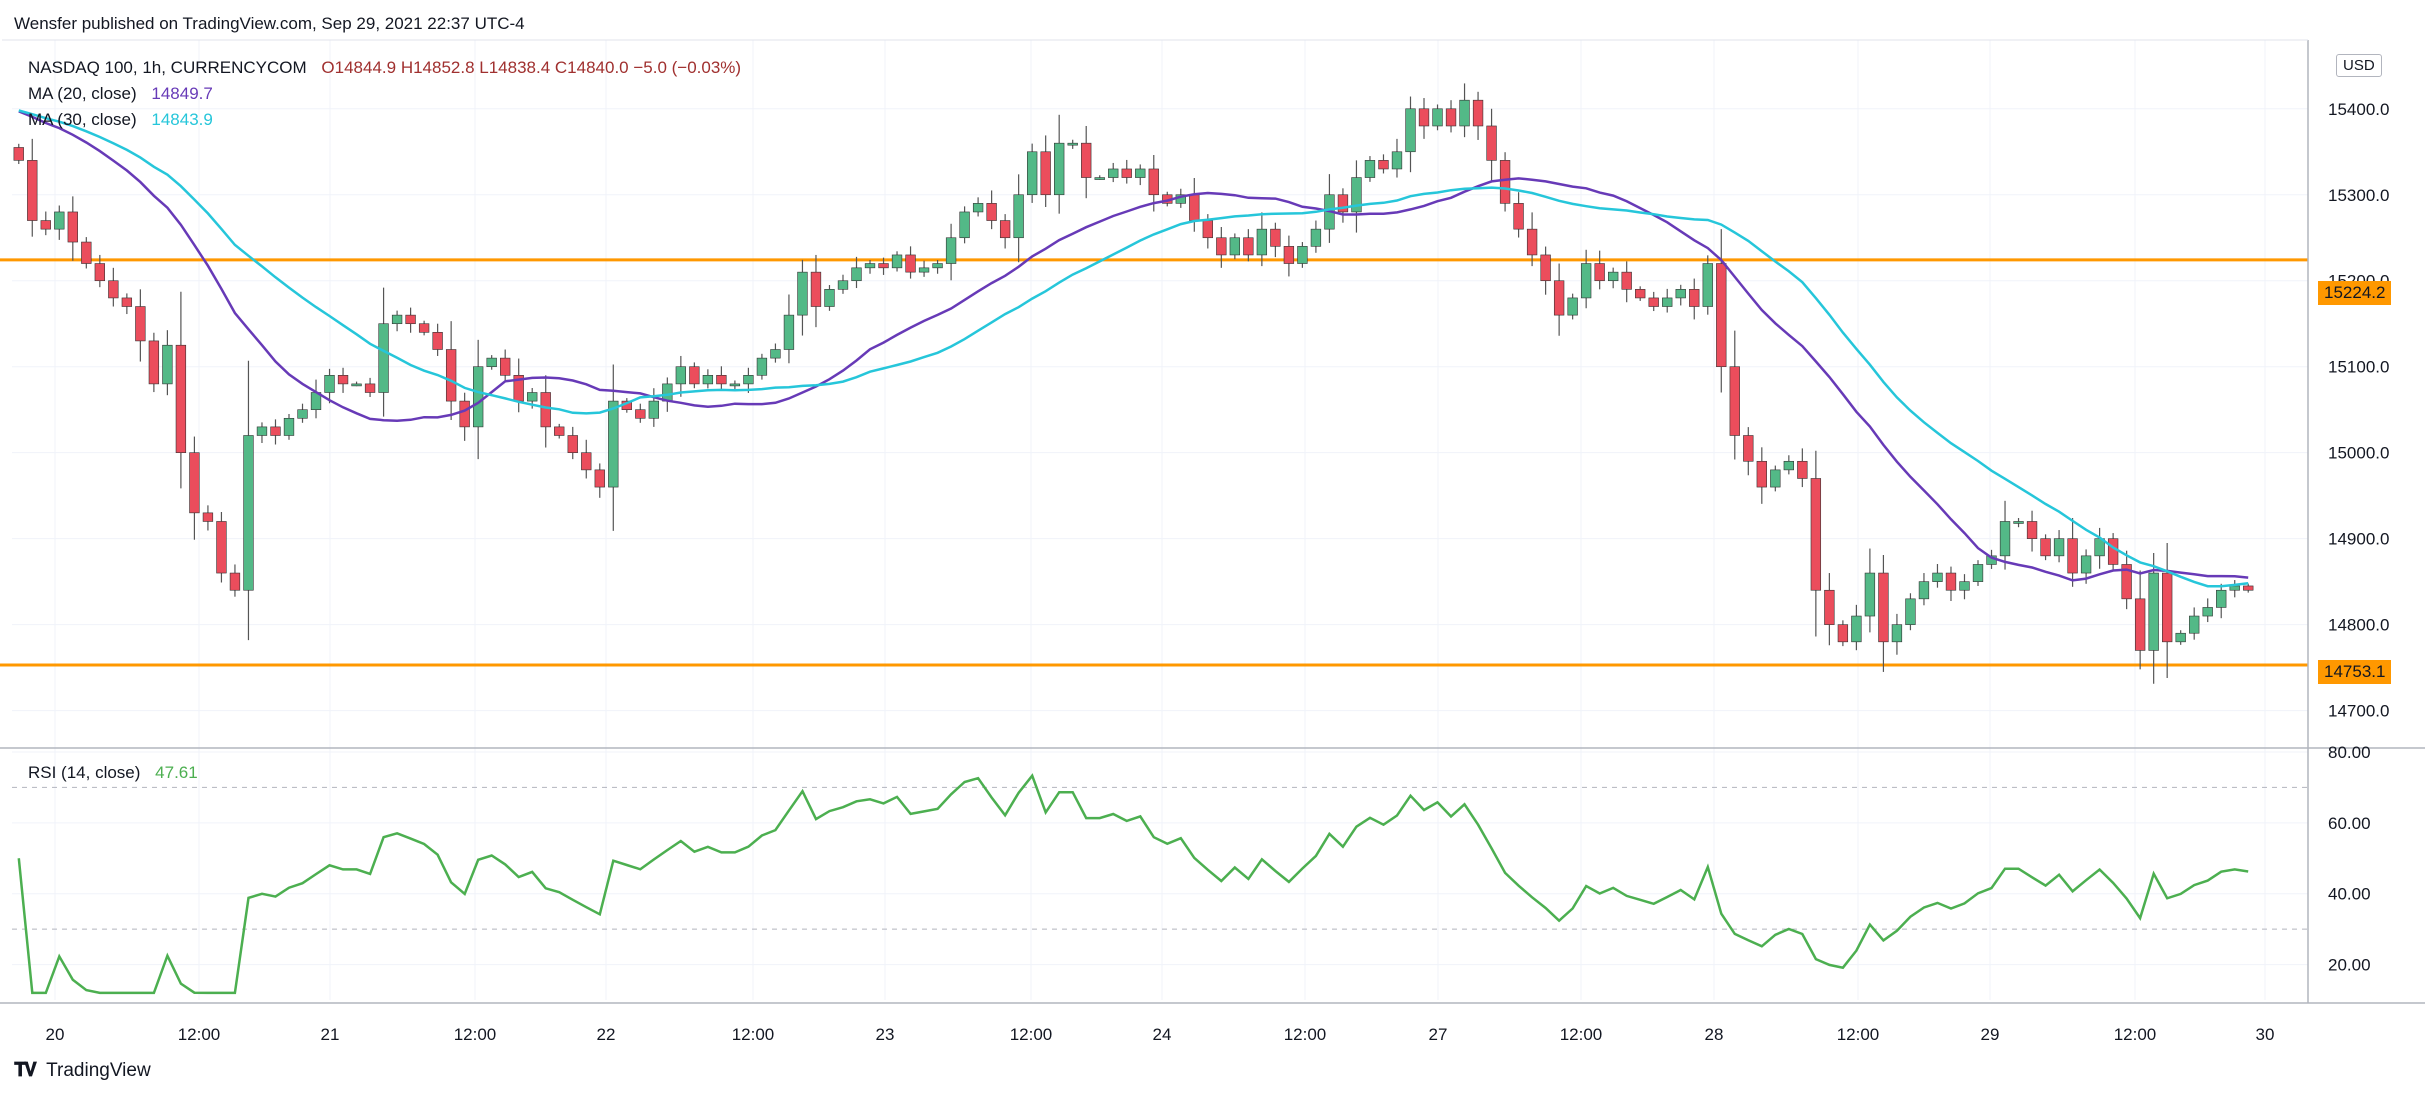 The width and height of the screenshot is (2425, 1099). What do you see at coordinates (2349, 965) in the screenshot?
I see `rsi-tick-label: 20.00` at bounding box center [2349, 965].